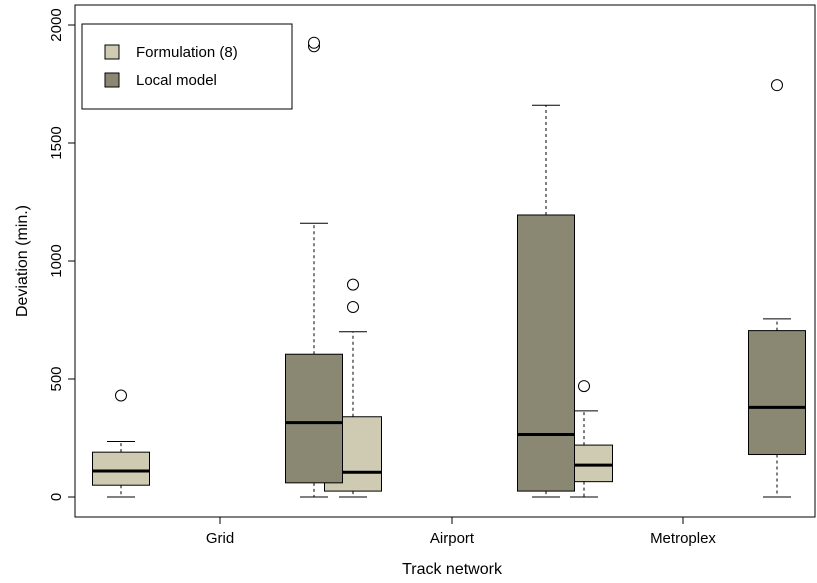 Image resolution: width=817 pixels, height=583 pixels. Describe the element at coordinates (452, 569) in the screenshot. I see `x-axis-label: Track network` at that location.